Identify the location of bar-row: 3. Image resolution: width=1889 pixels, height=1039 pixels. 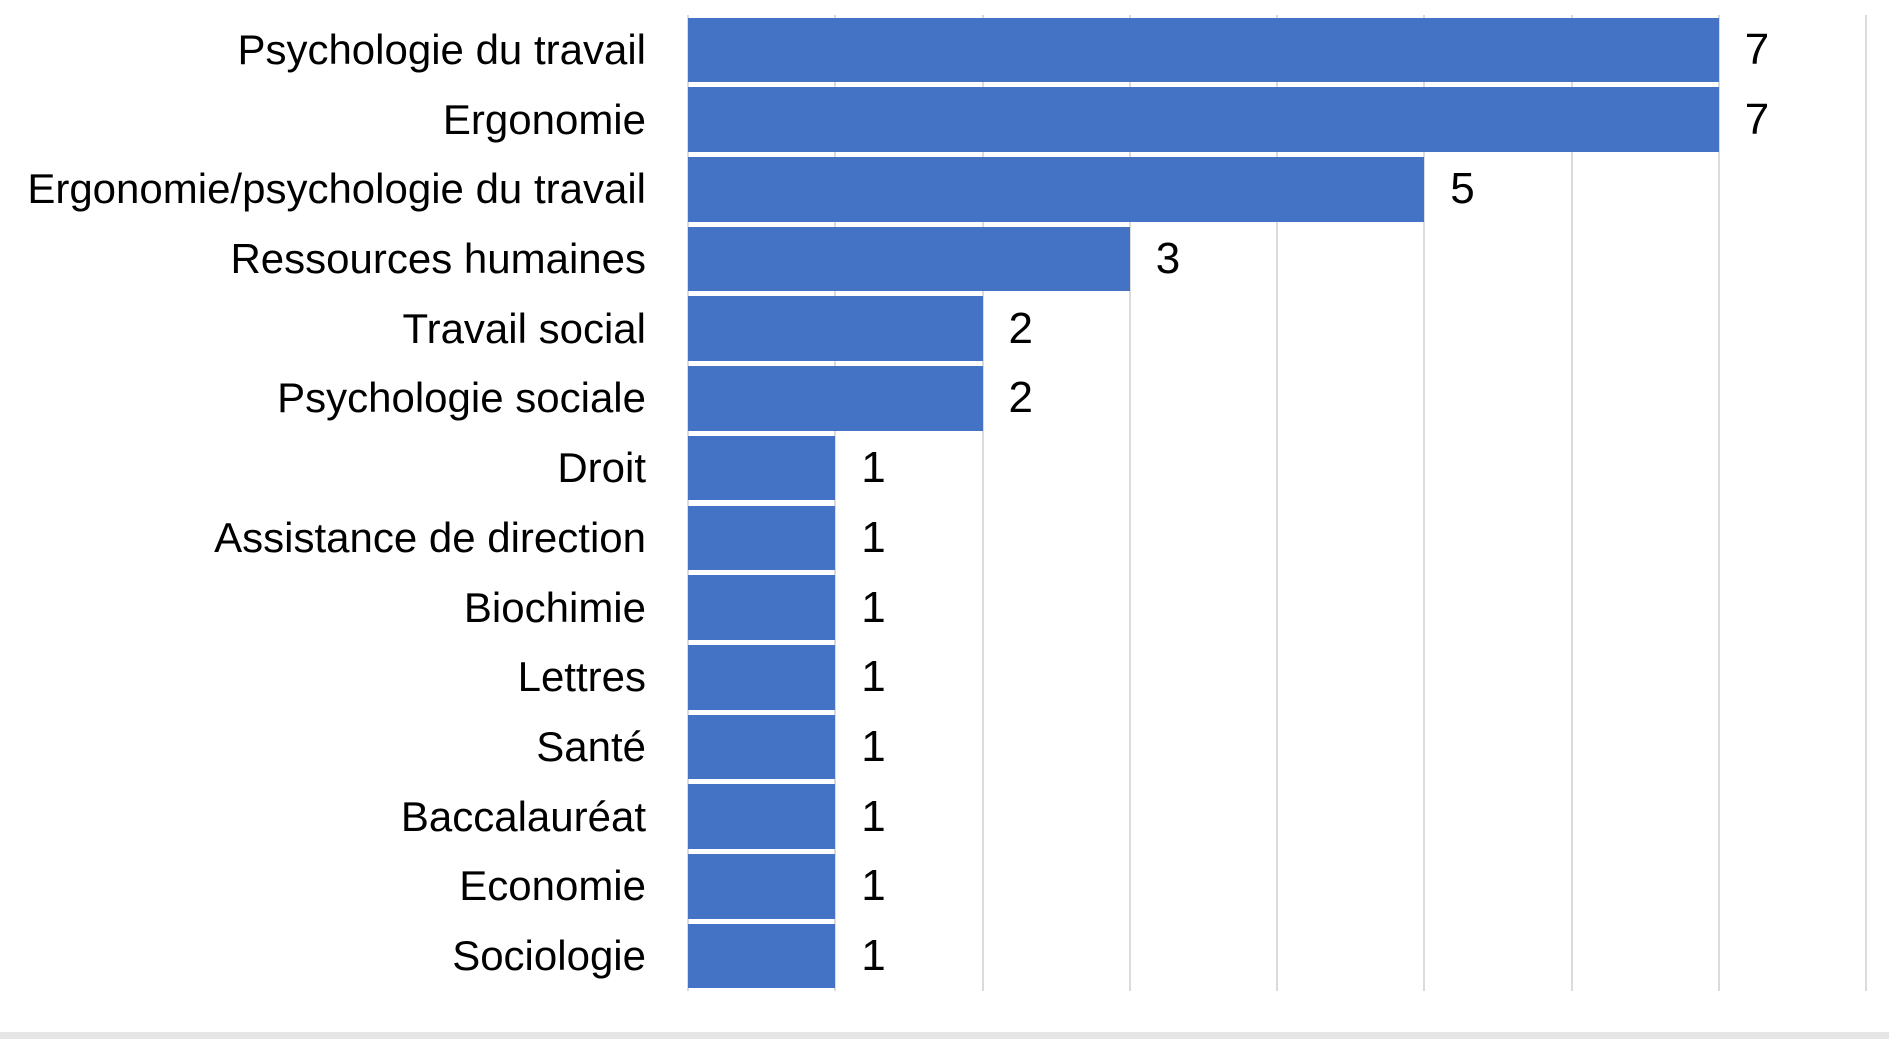
(1277, 259).